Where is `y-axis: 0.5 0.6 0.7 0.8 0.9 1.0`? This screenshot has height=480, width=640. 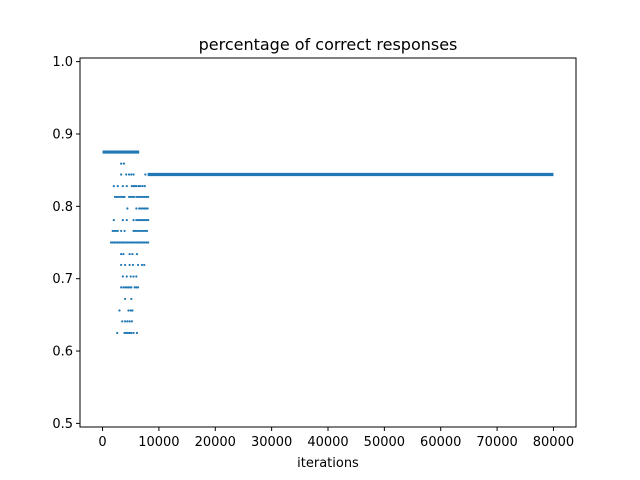
y-axis: 0.5 0.6 0.7 0.8 0.9 1.0 is located at coordinates (66, 243).